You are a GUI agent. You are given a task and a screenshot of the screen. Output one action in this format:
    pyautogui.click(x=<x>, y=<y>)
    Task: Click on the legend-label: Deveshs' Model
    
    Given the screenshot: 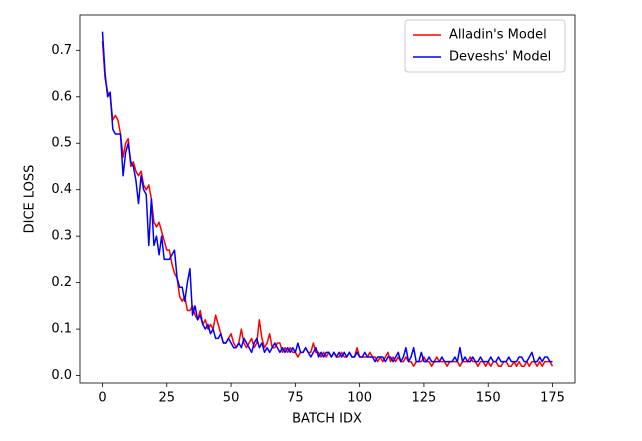 What is the action you would take?
    pyautogui.click(x=500, y=57)
    